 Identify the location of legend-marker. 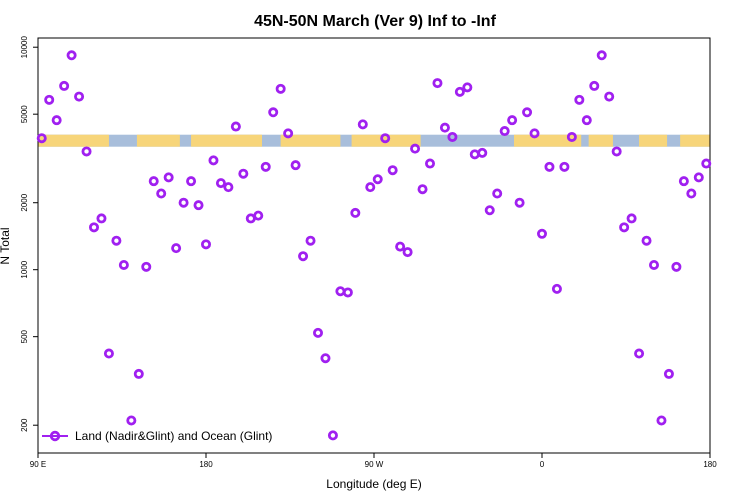
(55, 436).